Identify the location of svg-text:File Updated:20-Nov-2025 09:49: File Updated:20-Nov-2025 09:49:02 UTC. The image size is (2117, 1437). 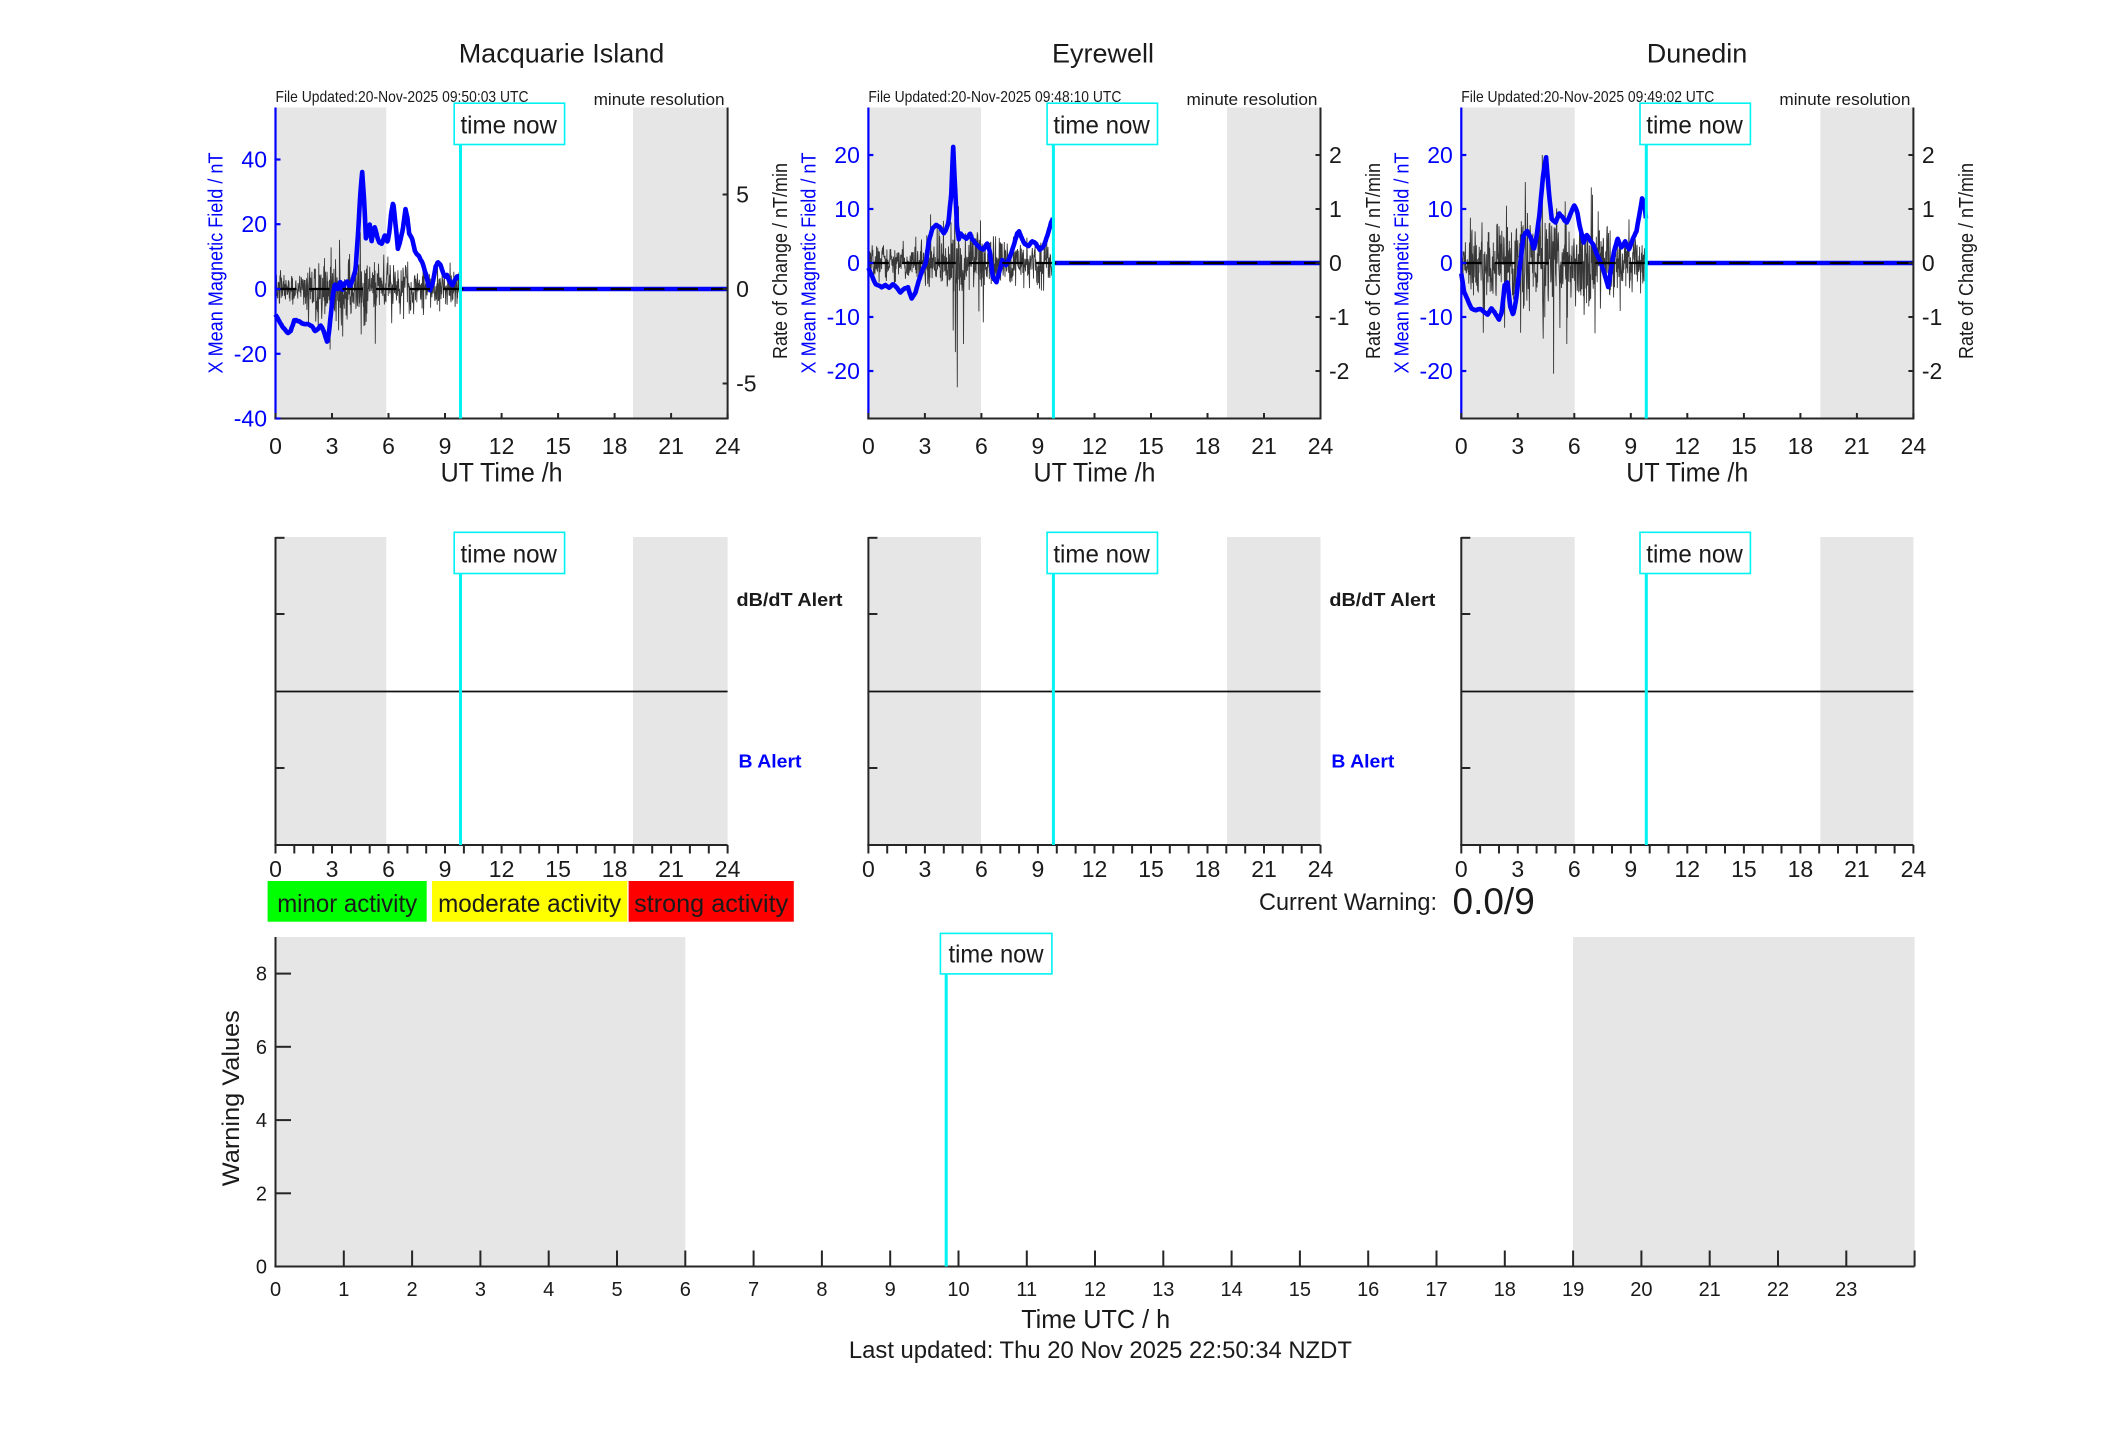
(1587, 97).